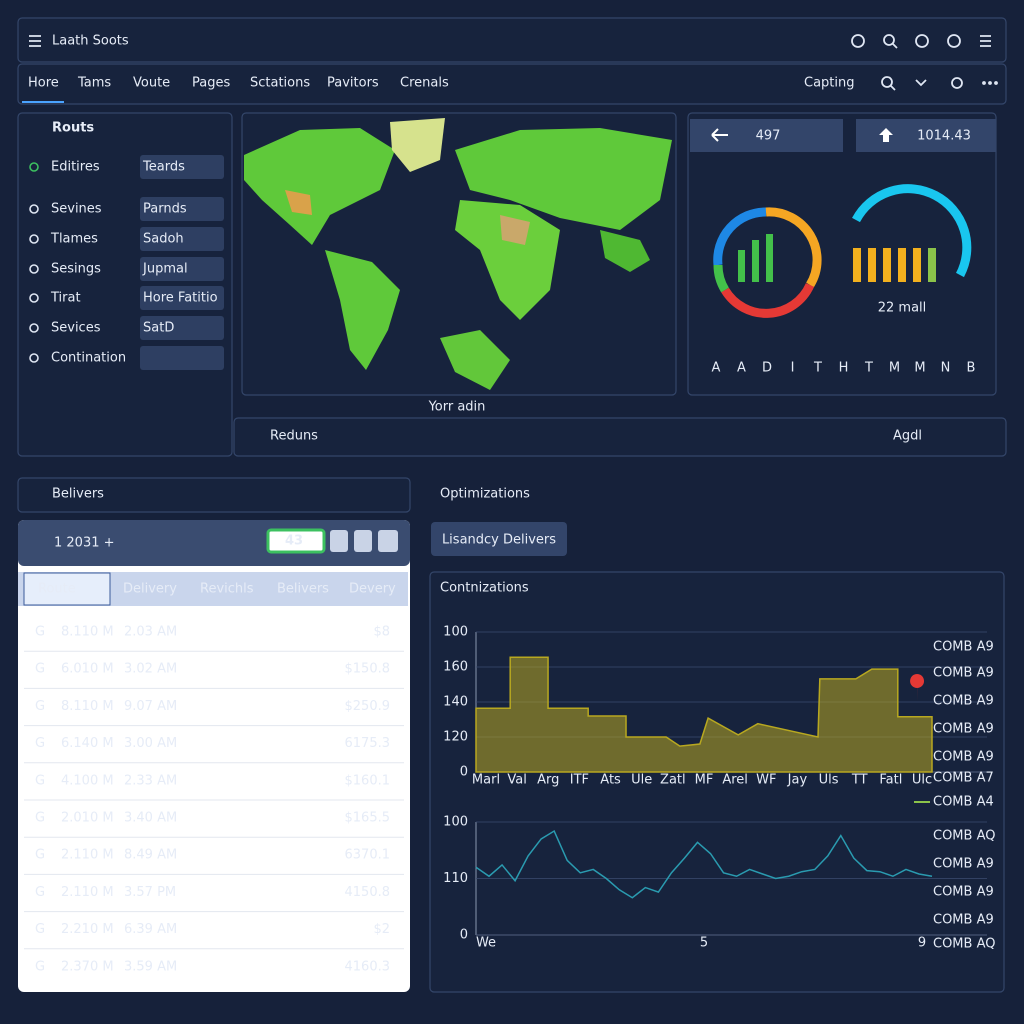 The width and height of the screenshot is (1024, 1024). I want to click on cell: 8.110 M, so click(87, 706).